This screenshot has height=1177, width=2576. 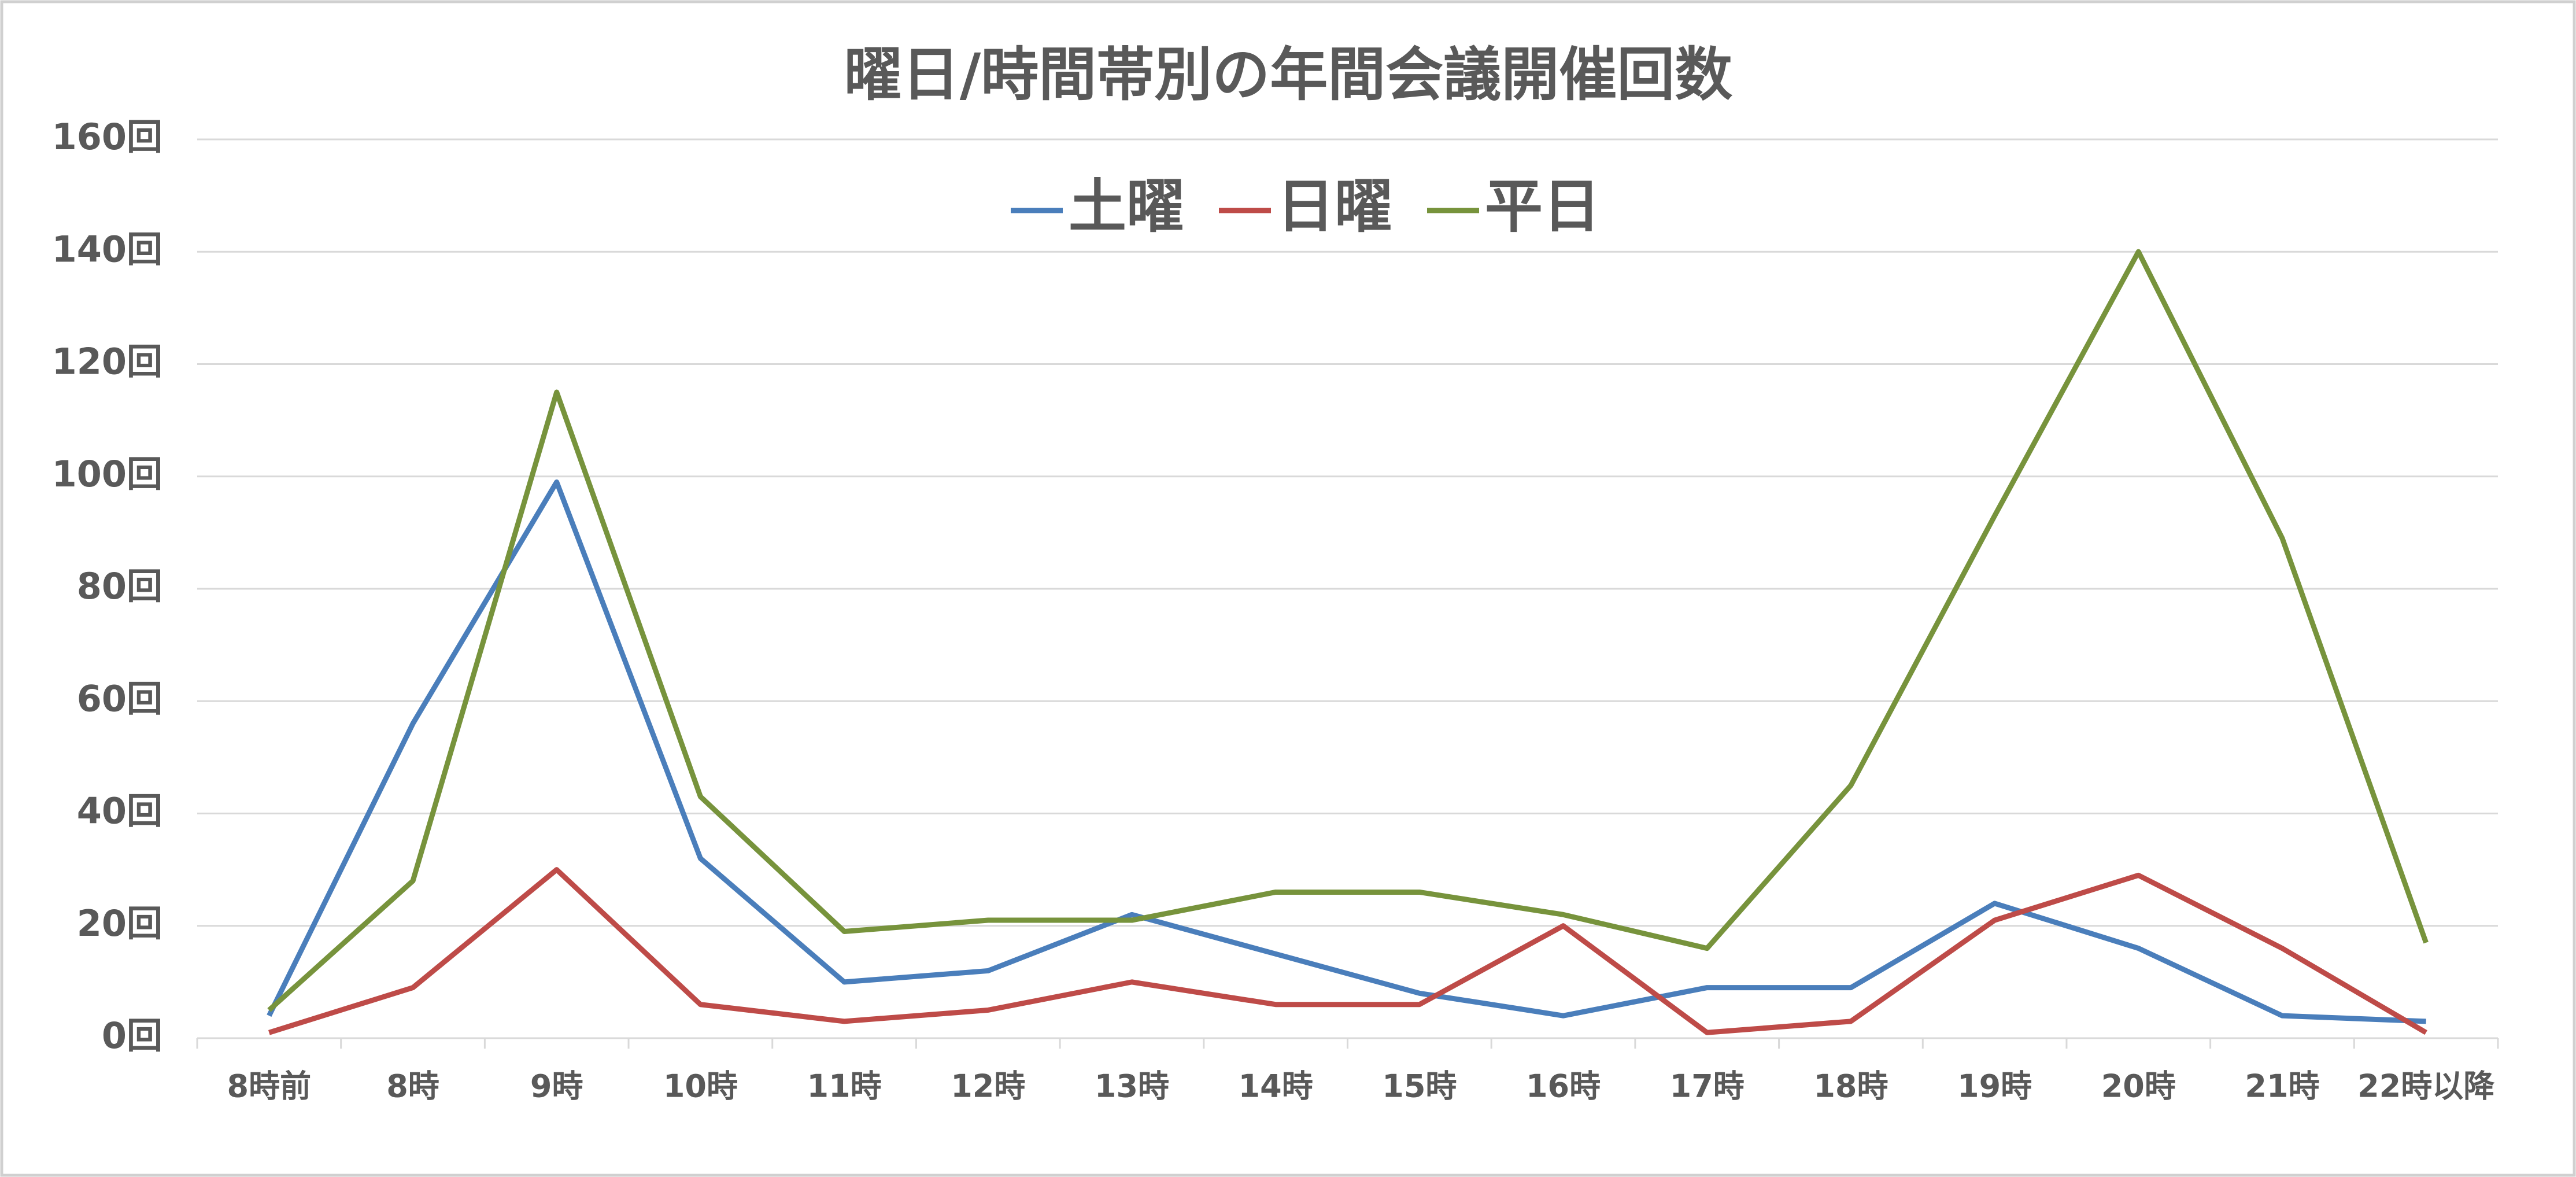 I want to click on x-tick-label: 17時, so click(x=1707, y=1086).